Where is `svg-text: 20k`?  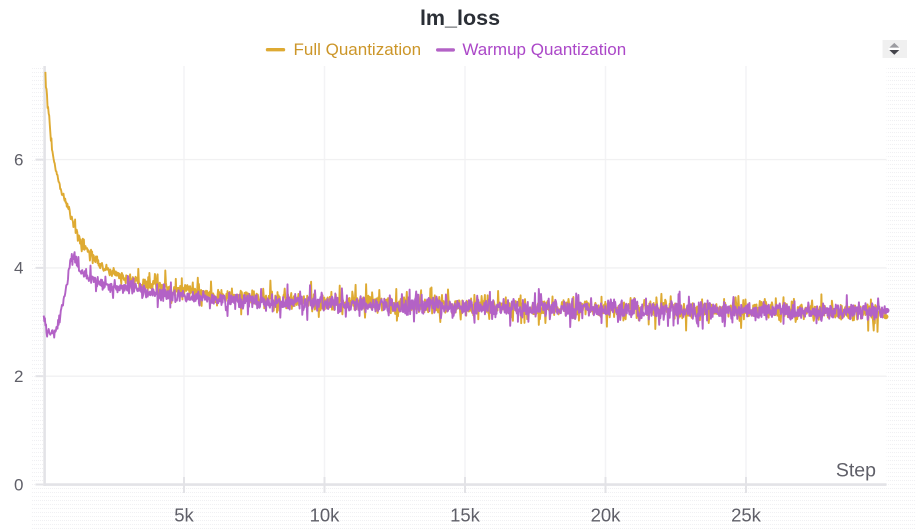 svg-text: 20k is located at coordinates (606, 515).